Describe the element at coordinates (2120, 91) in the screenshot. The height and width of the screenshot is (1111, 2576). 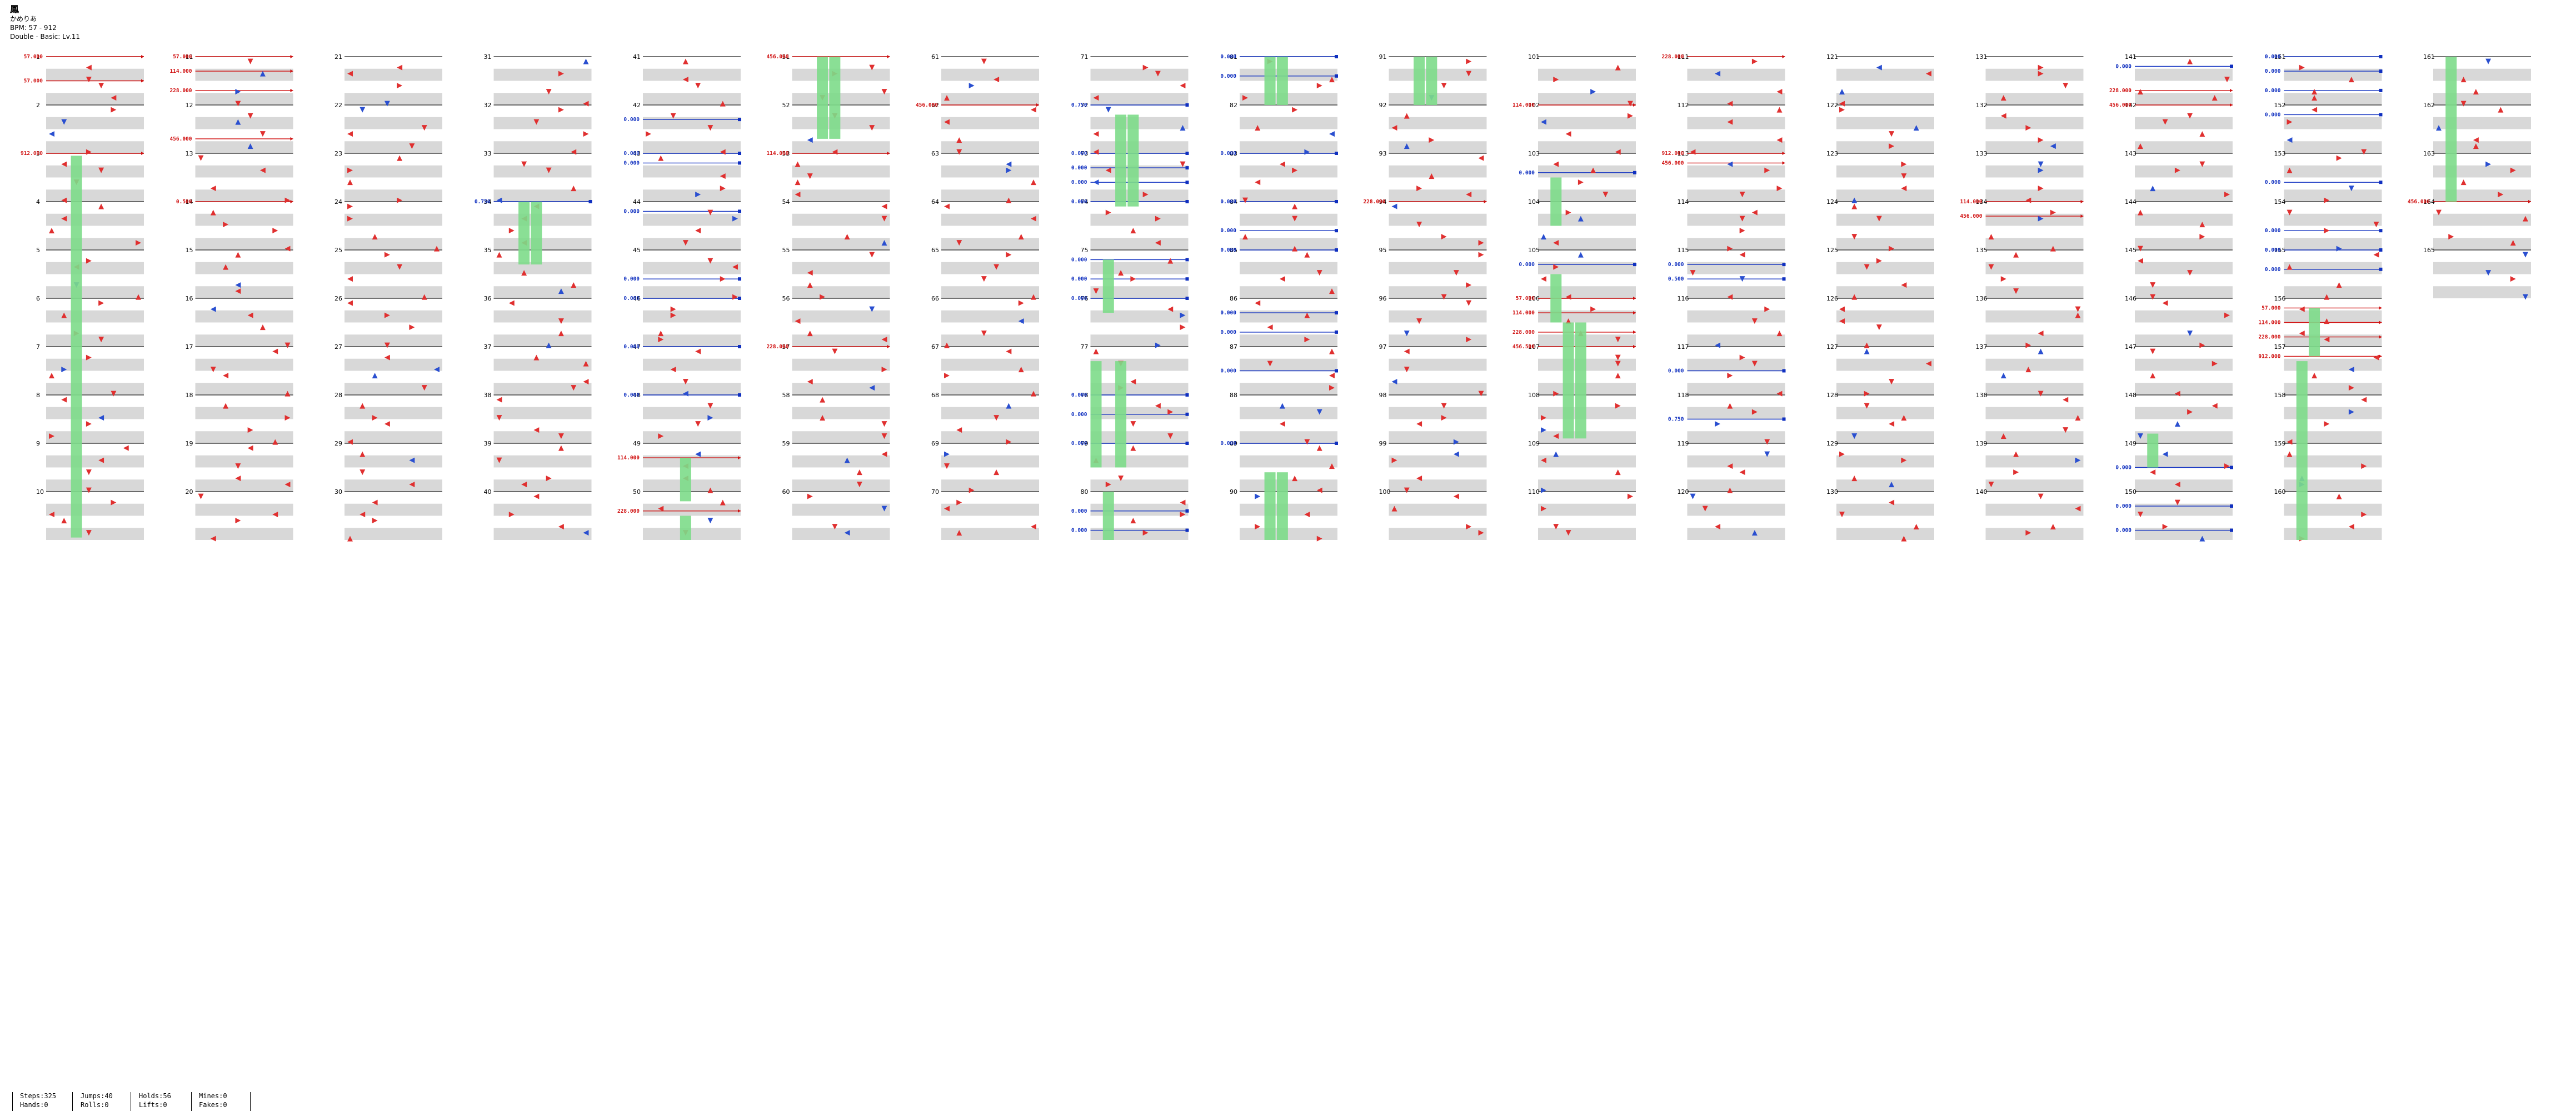
I see `bpm-label: 228.000` at that location.